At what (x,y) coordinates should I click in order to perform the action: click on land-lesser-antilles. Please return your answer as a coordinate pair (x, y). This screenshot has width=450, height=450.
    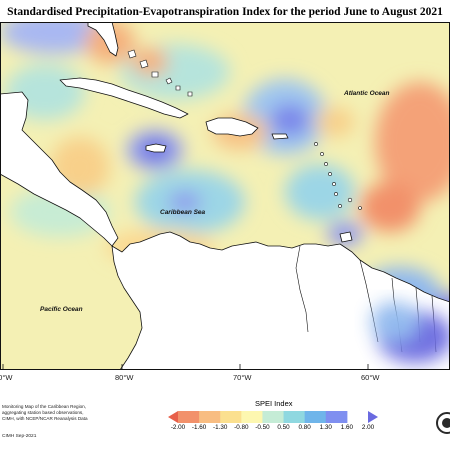
    Looking at the image, I should click on (338, 176).